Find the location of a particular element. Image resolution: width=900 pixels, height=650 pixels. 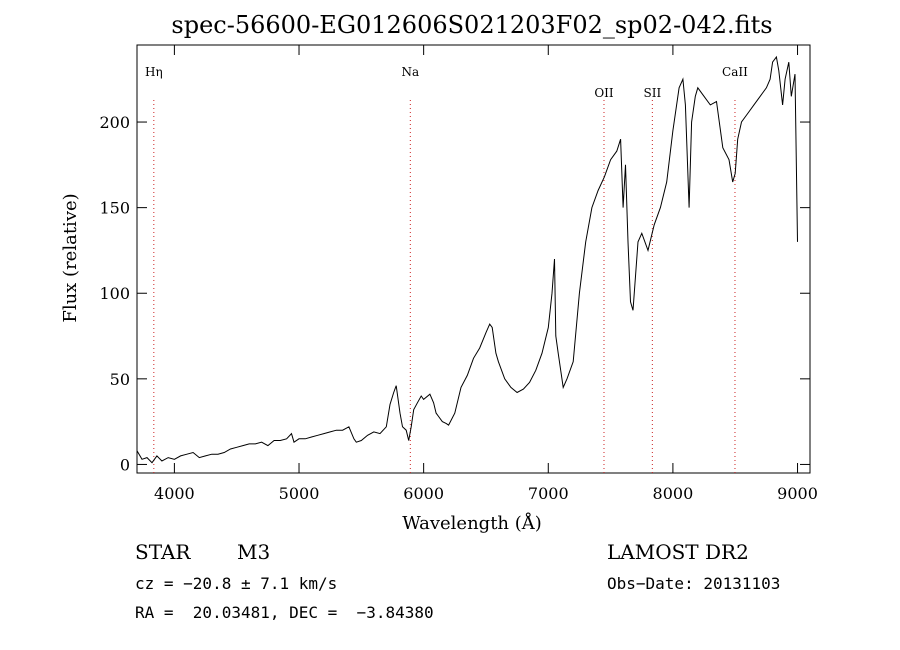

y-tick-label-200: 200 is located at coordinates (114, 122).